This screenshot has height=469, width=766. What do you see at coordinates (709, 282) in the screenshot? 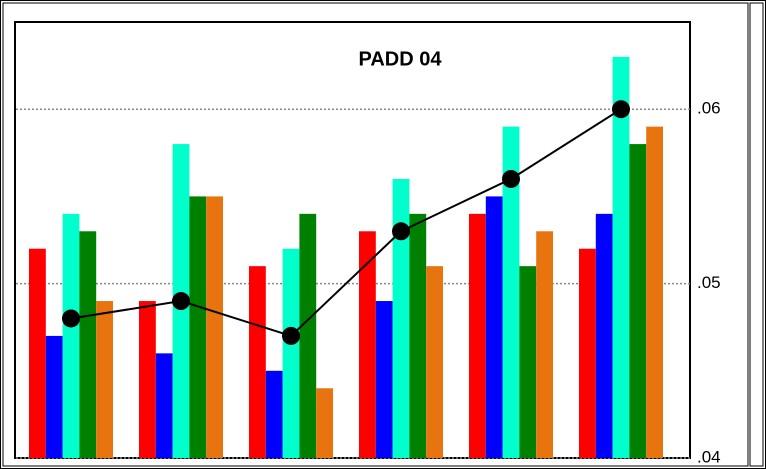
I see `y-tick-label: .05` at bounding box center [709, 282].